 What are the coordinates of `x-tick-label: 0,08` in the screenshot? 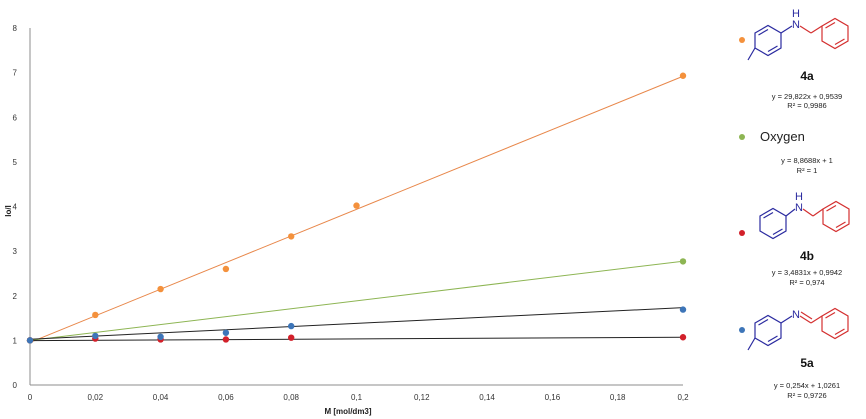 It's located at (291, 397).